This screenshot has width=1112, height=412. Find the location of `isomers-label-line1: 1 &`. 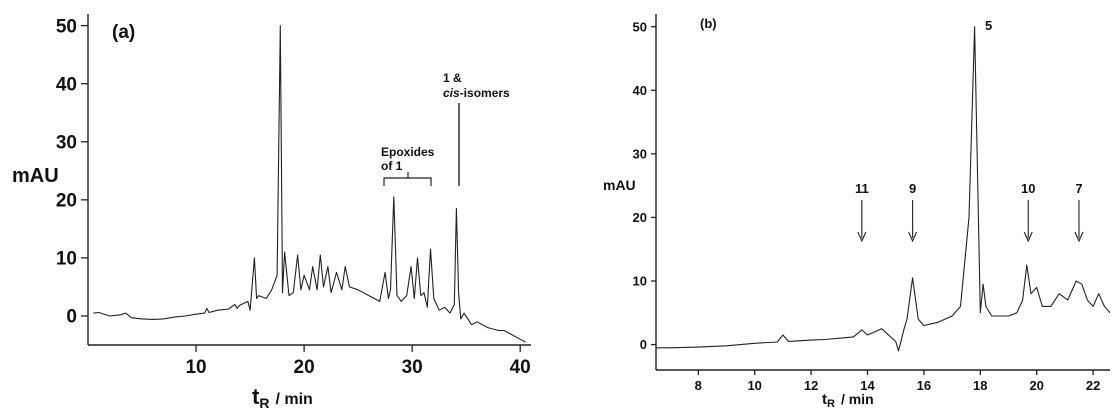

isomers-label-line1: 1 & is located at coordinates (452, 78).